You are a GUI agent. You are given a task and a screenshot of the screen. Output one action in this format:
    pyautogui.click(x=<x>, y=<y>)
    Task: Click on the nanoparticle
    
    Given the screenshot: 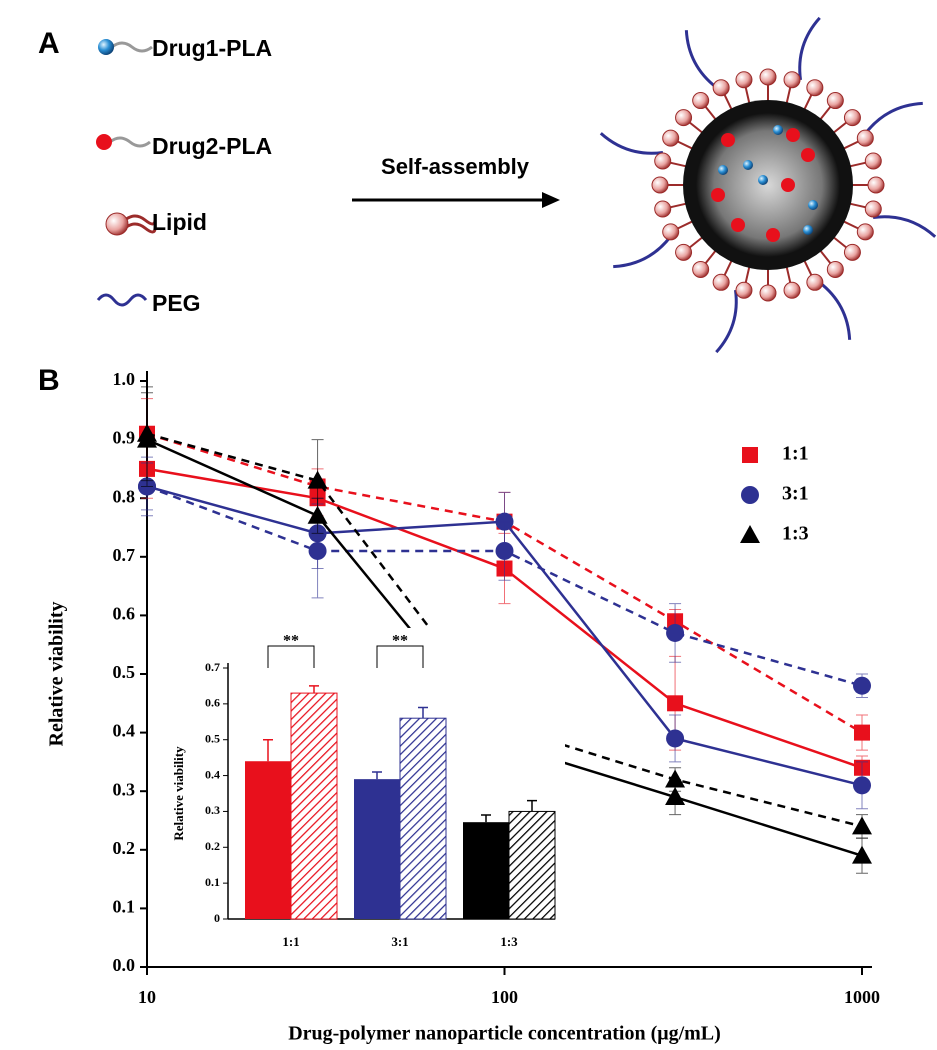 What is the action you would take?
    pyautogui.click(x=768, y=185)
    